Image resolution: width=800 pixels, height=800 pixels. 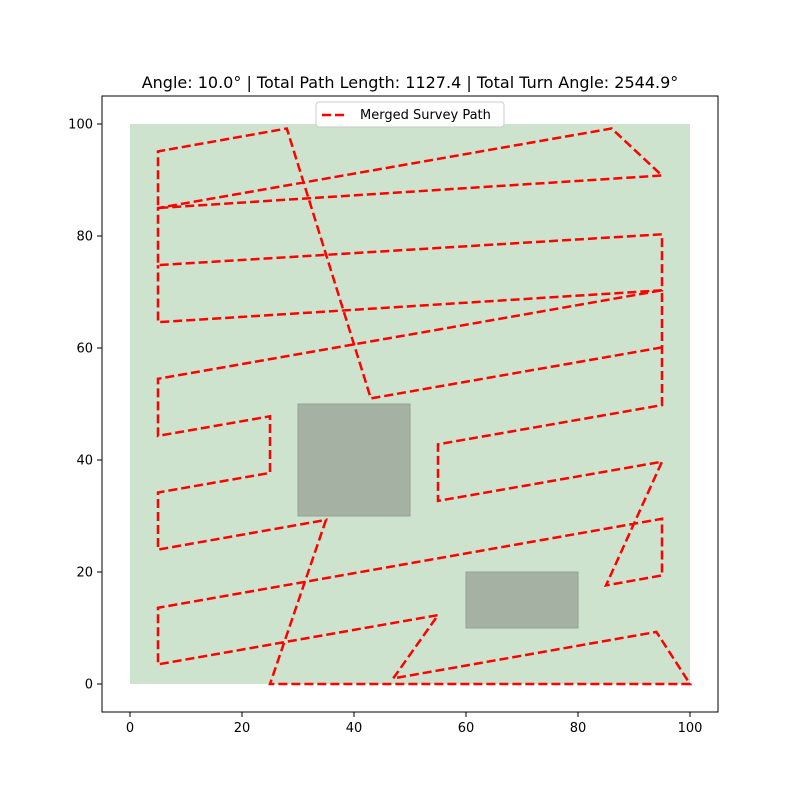 What do you see at coordinates (690, 728) in the screenshot?
I see `x-tick-label: 100` at bounding box center [690, 728].